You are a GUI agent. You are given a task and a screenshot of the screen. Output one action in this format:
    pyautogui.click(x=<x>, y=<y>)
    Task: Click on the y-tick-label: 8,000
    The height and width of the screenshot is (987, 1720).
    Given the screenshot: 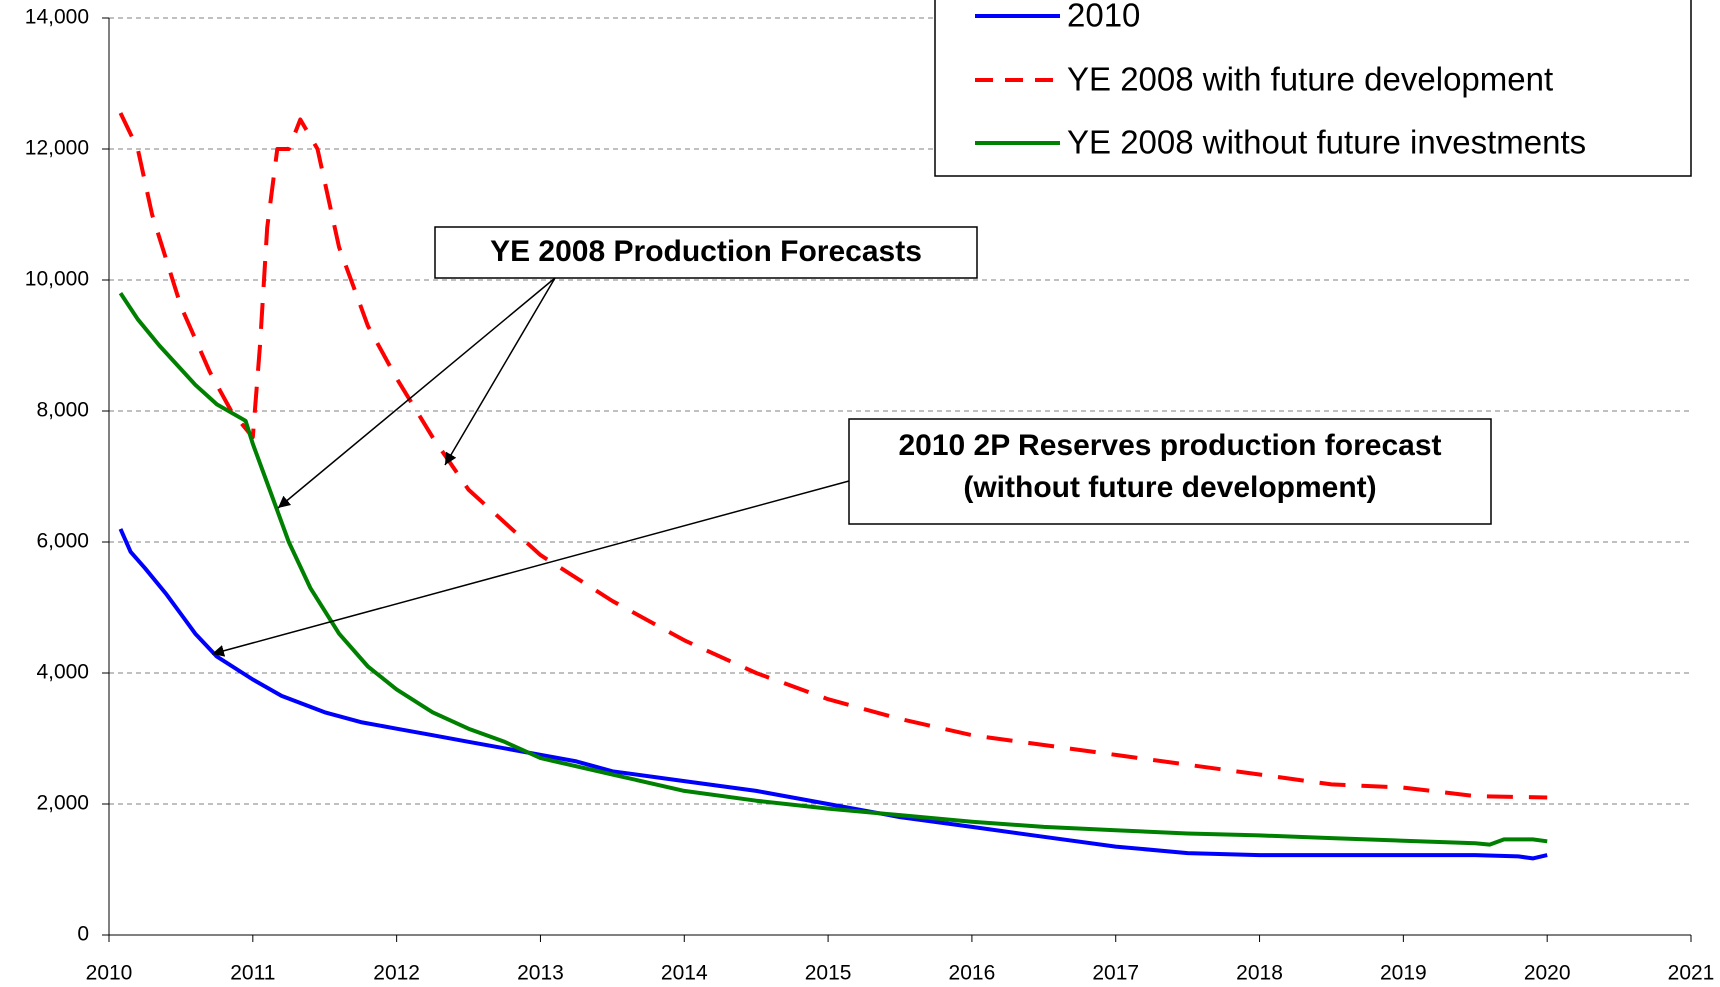 What is the action you would take?
    pyautogui.click(x=62, y=410)
    